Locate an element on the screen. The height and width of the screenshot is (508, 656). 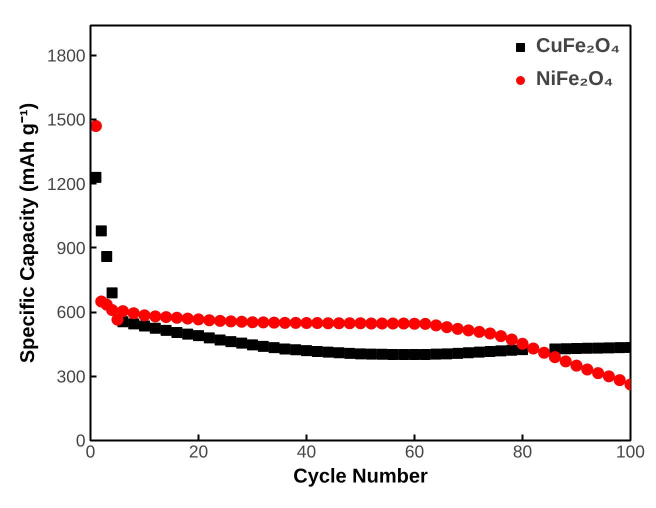
x-tick-label: 100 is located at coordinates (630, 452).